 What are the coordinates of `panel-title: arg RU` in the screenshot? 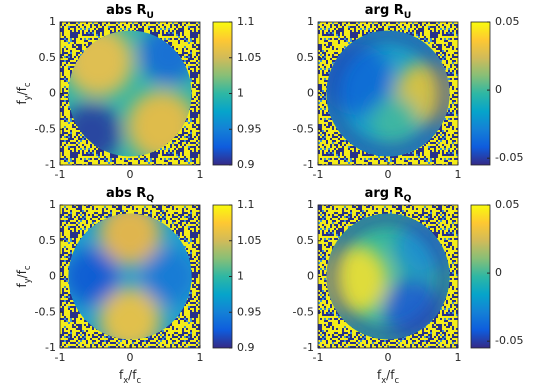 It's located at (388, 12).